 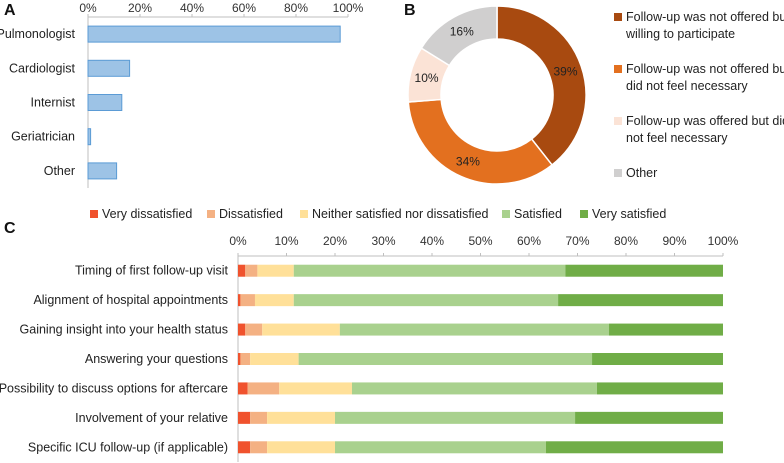 What do you see at coordinates (152, 271) in the screenshot?
I see `c-category-label: Timing of first follow-up visit` at bounding box center [152, 271].